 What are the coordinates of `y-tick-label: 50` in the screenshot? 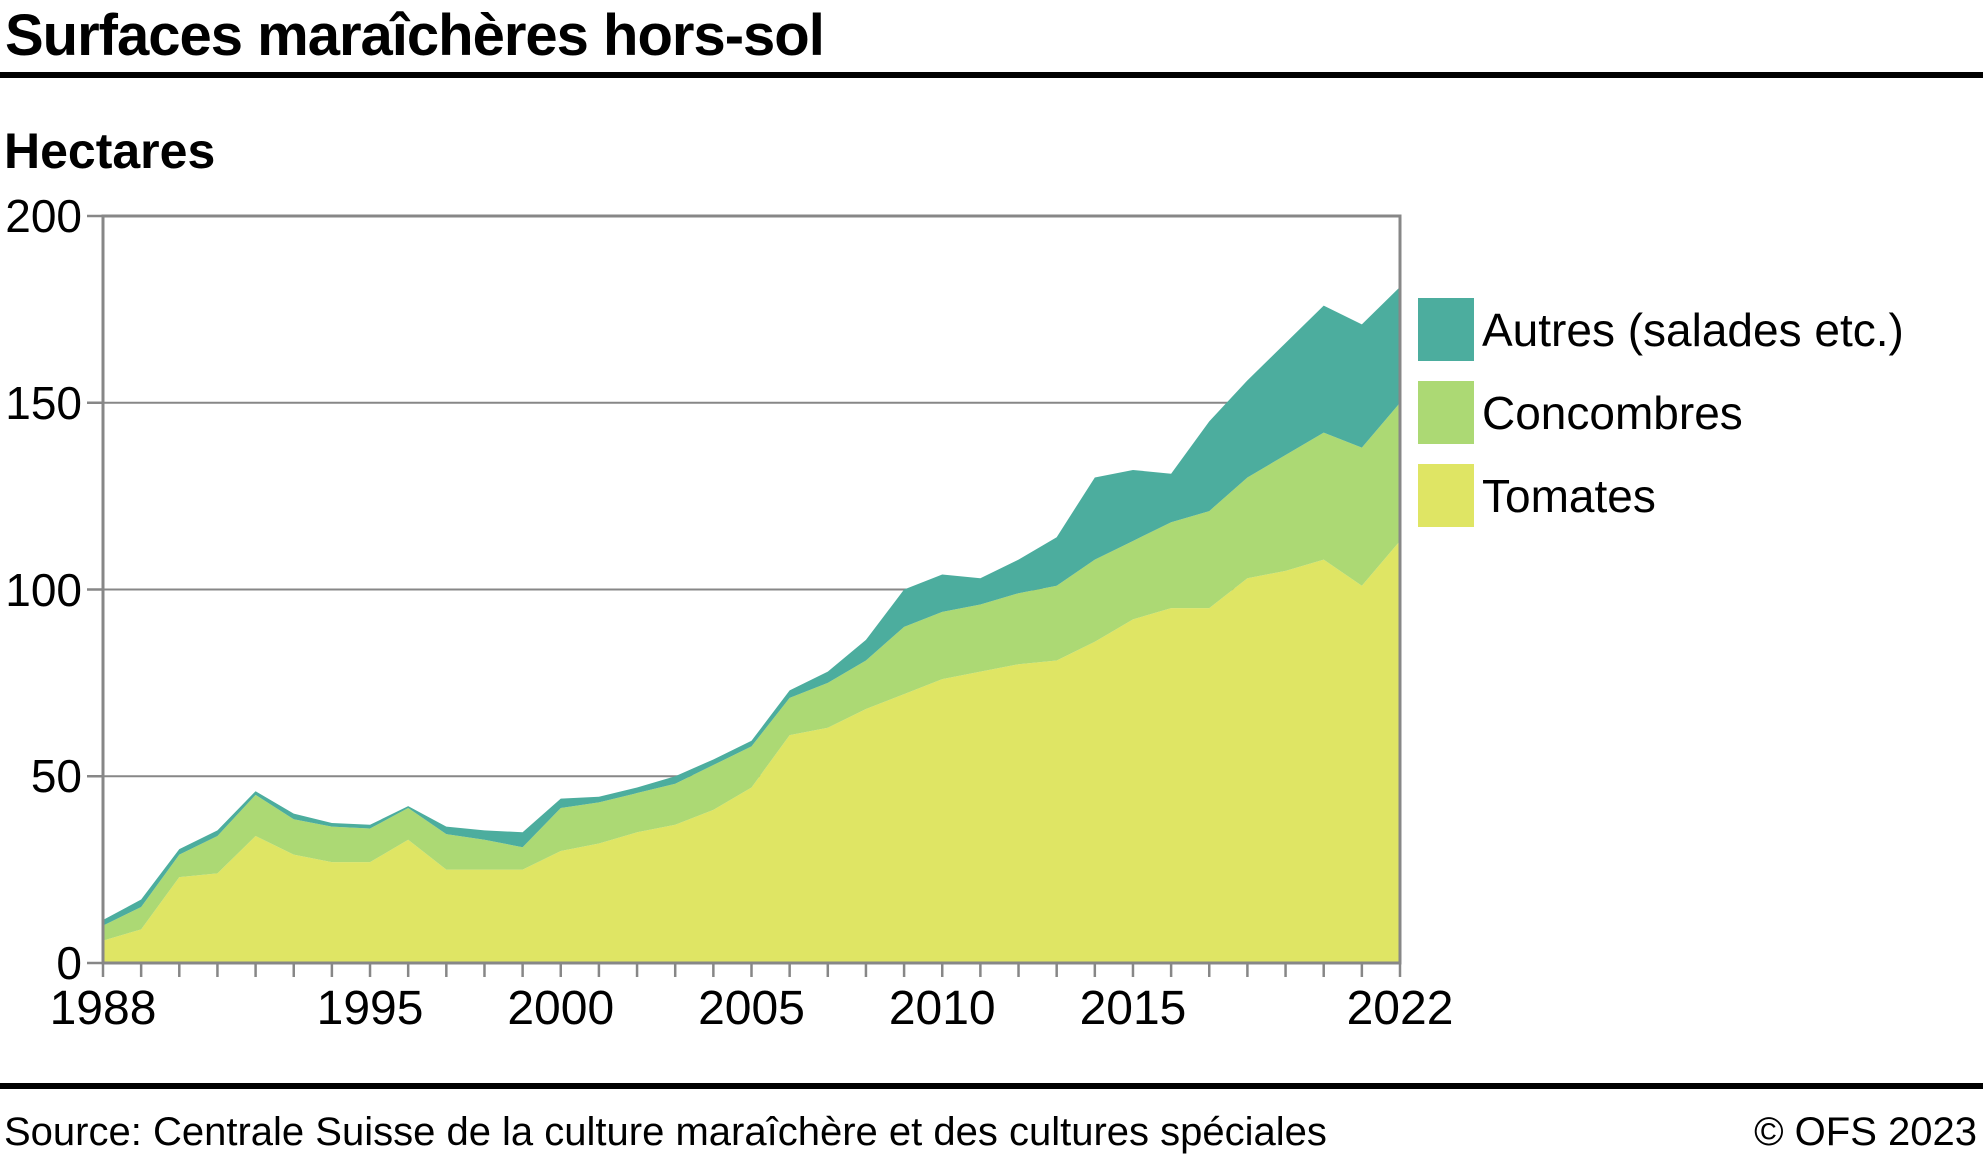 It's located at (56, 776).